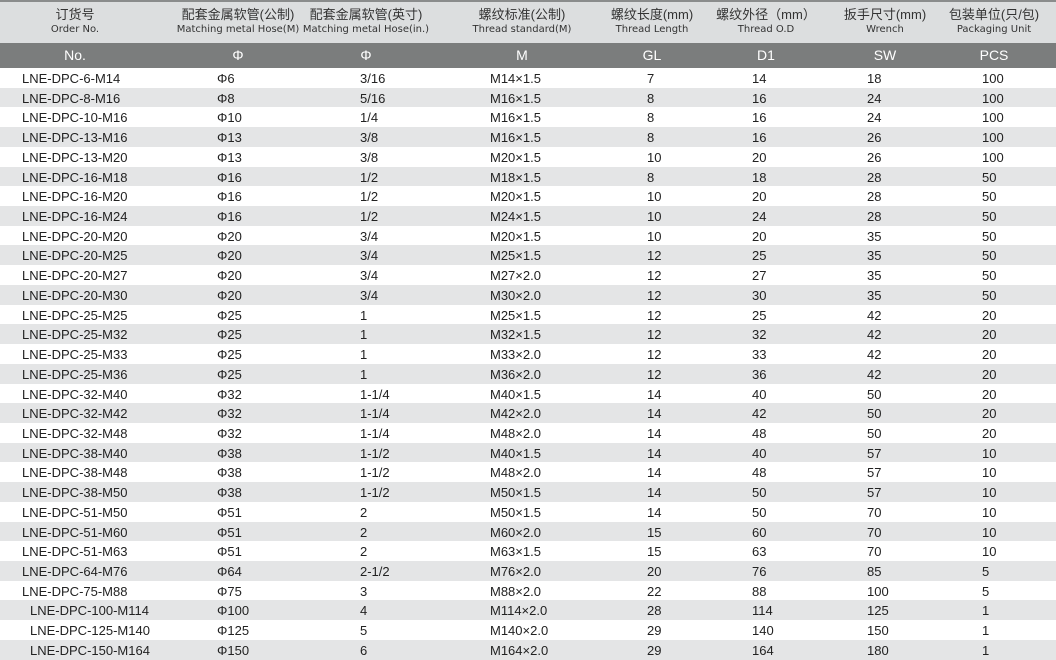 The height and width of the screenshot is (660, 1056). I want to click on table-row: LNE-DPC-32-M48 Φ32 1-1/4 M48×2.0 14 48 50 20, so click(528, 433).